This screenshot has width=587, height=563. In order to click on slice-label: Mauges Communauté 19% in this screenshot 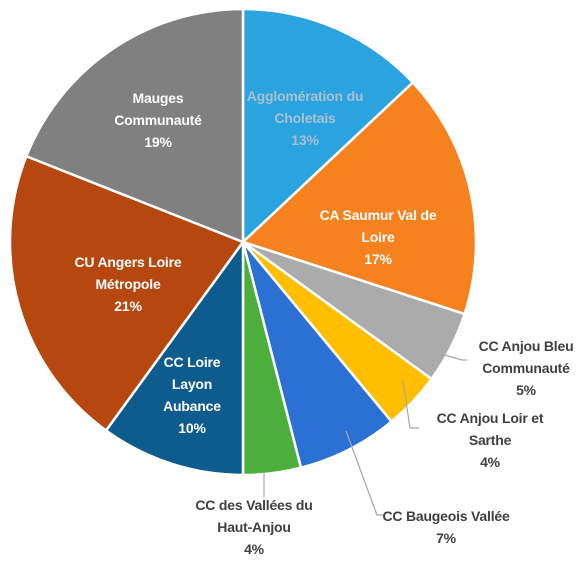, I will do `click(158, 120)`.